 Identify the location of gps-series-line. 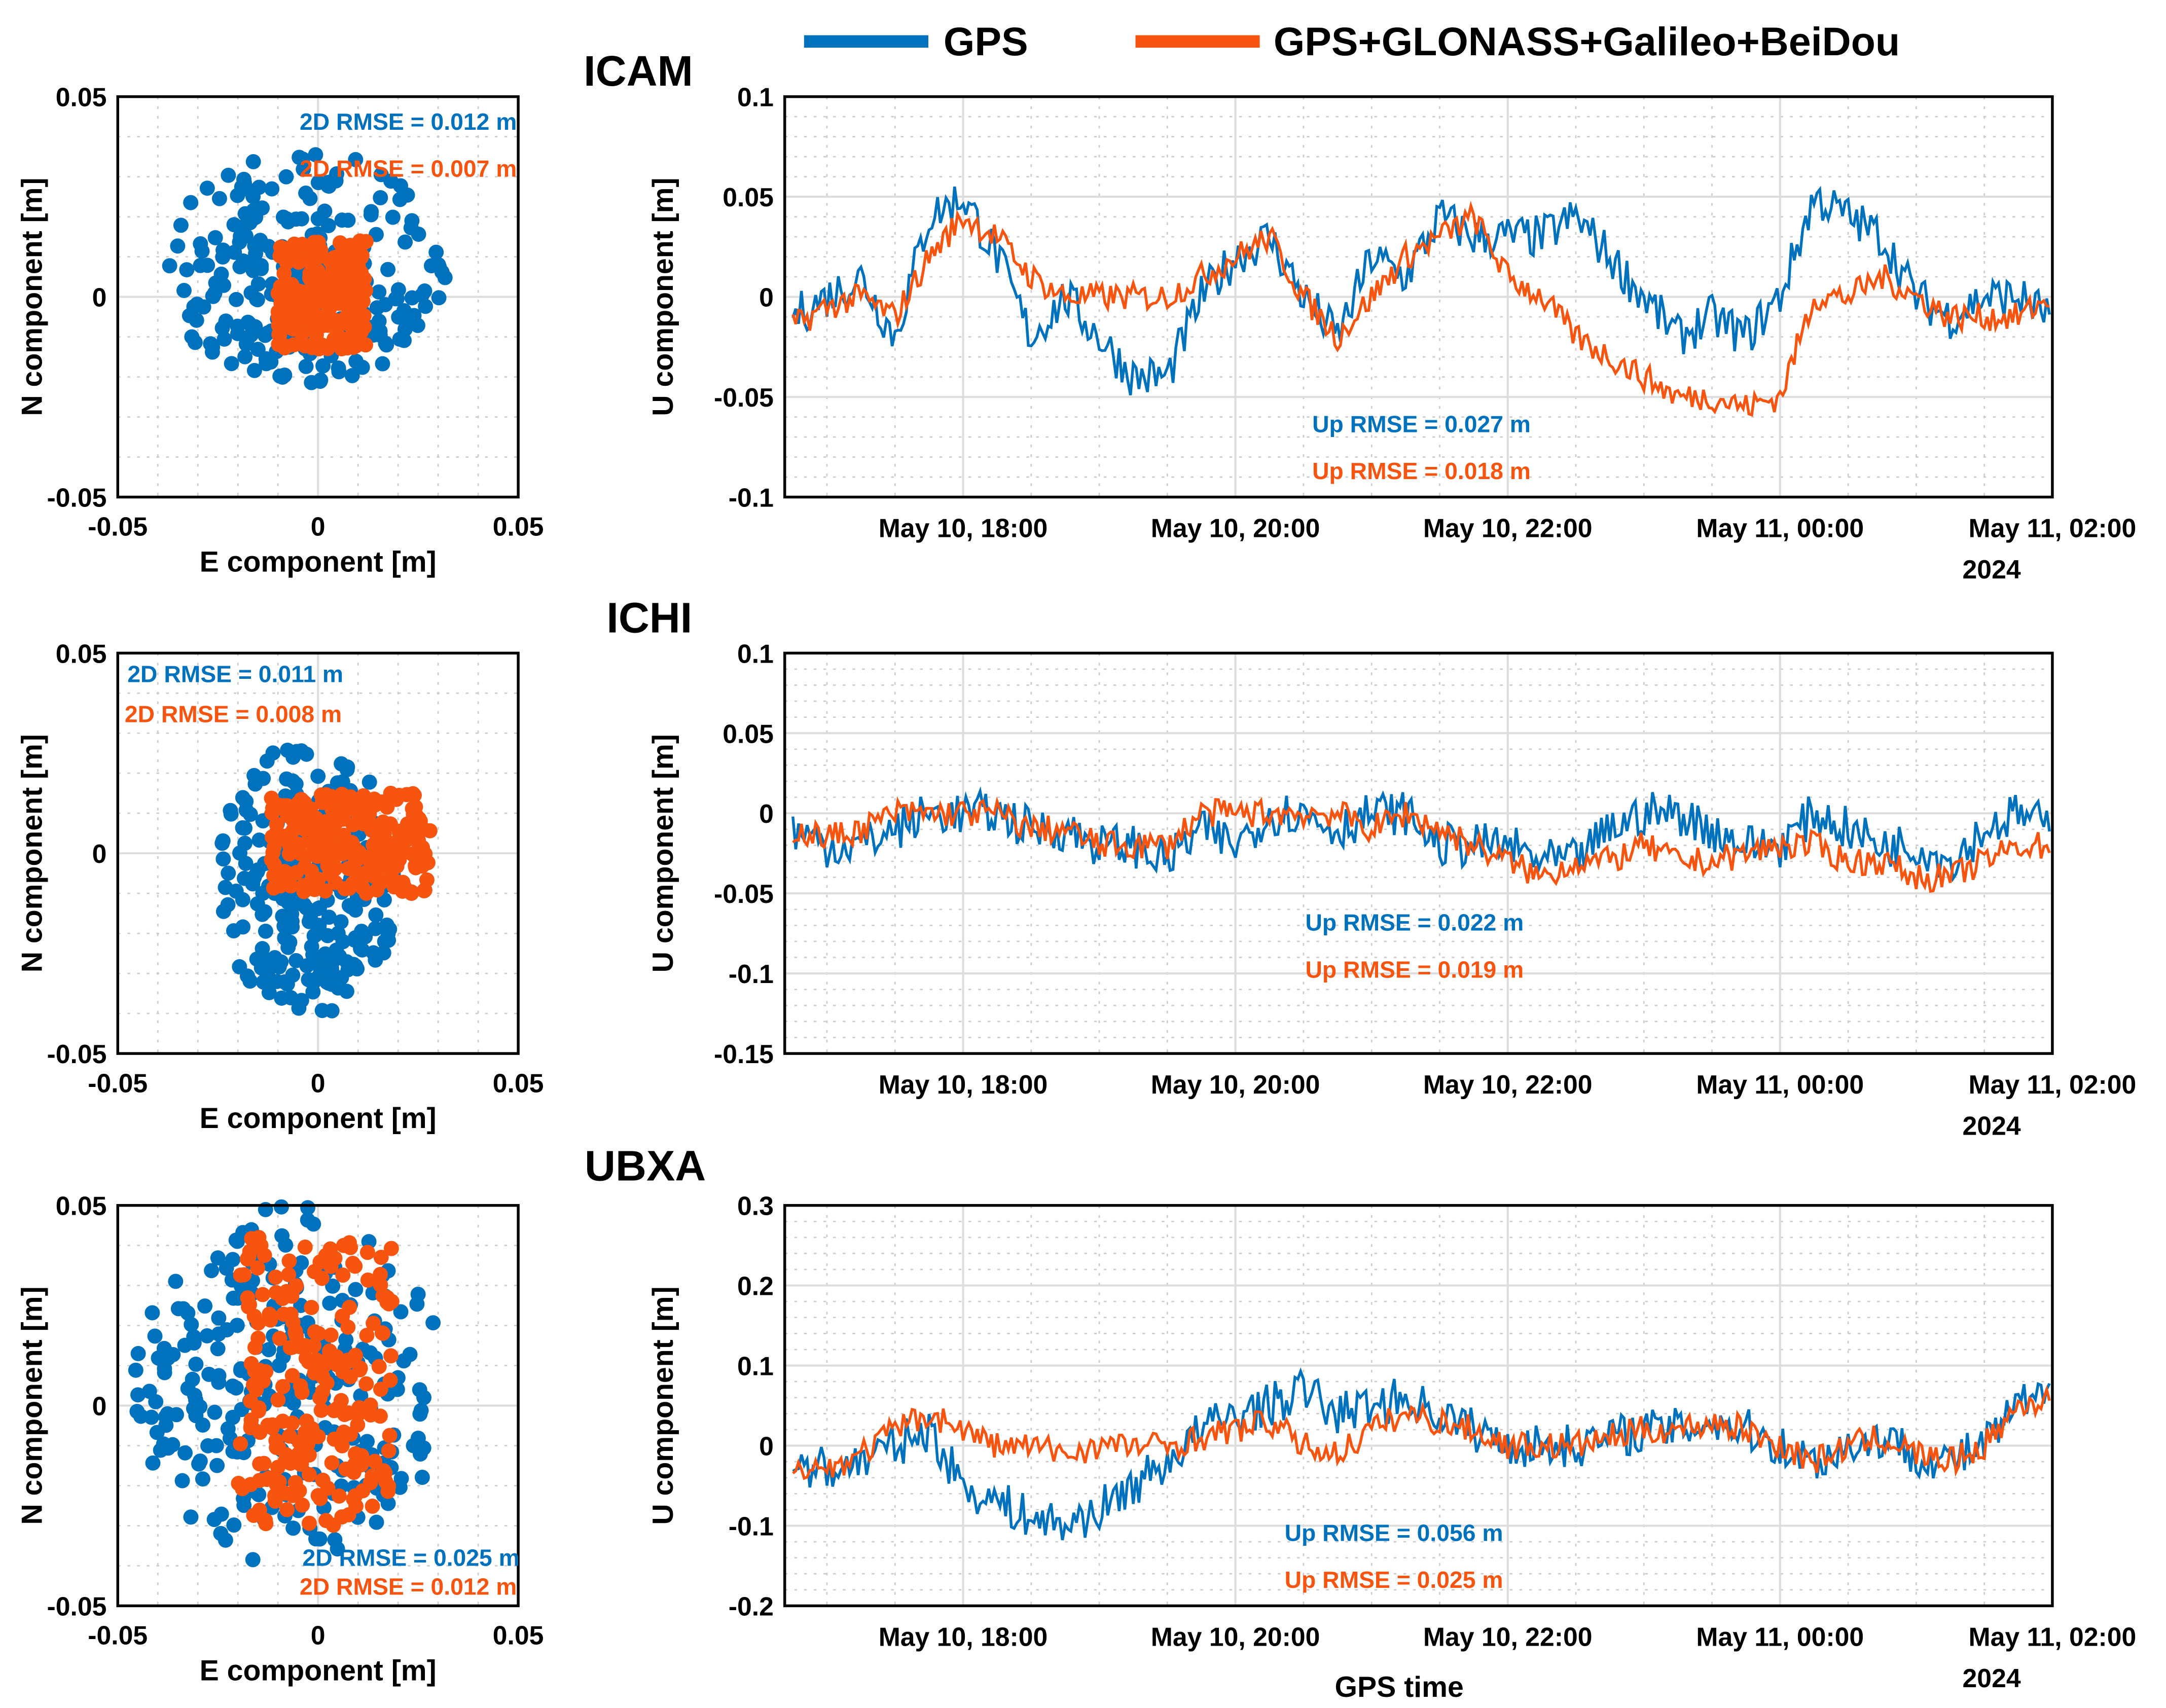
(1421, 291).